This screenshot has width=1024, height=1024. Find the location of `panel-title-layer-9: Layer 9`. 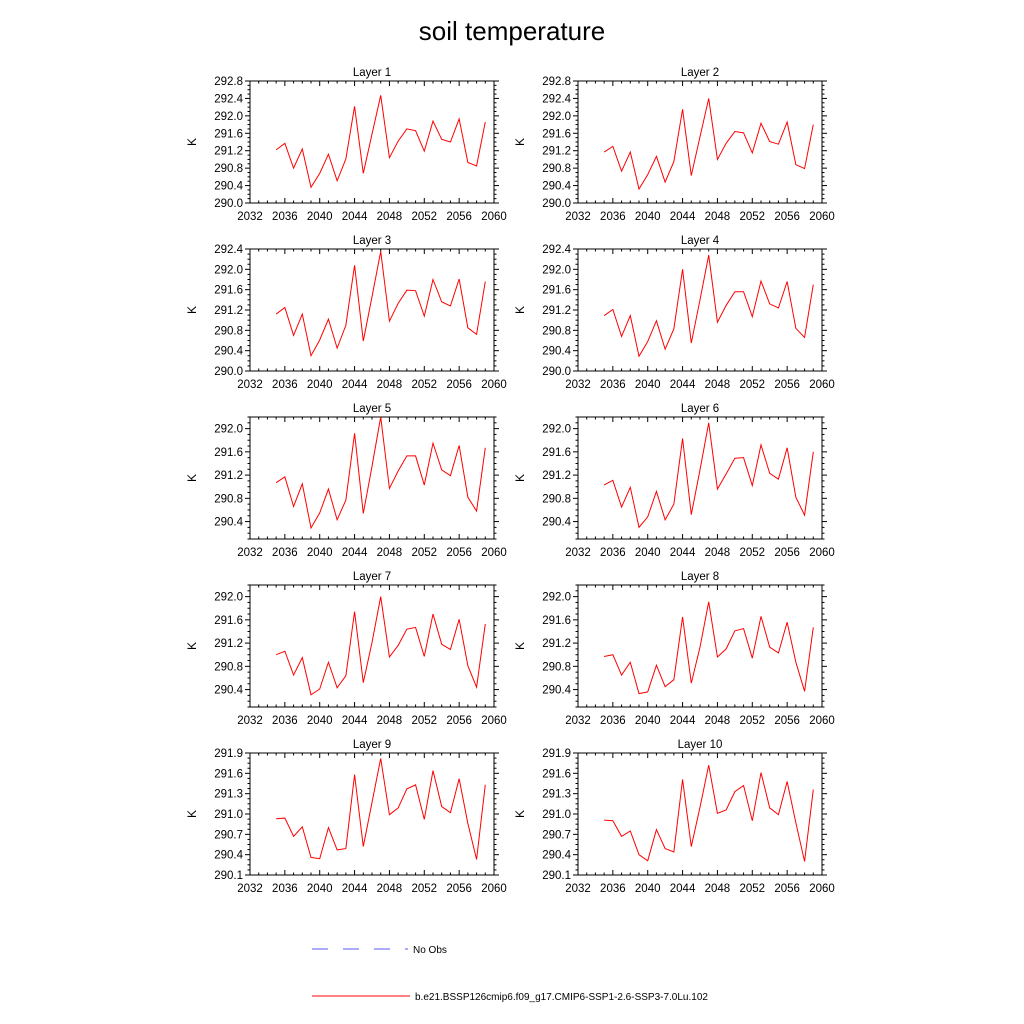

panel-title-layer-9: Layer 9 is located at coordinates (372, 745).